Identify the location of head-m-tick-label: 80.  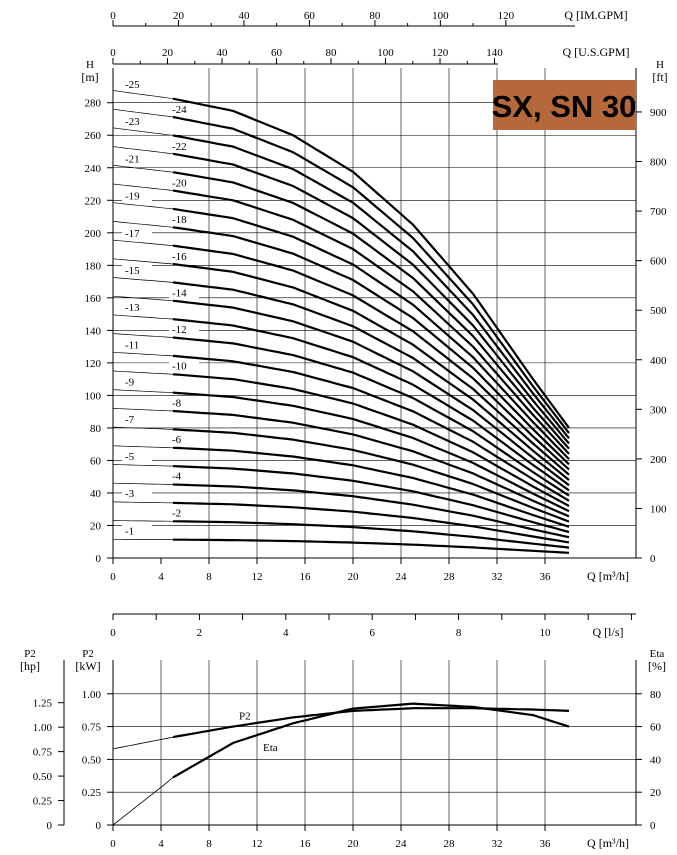
(96, 429).